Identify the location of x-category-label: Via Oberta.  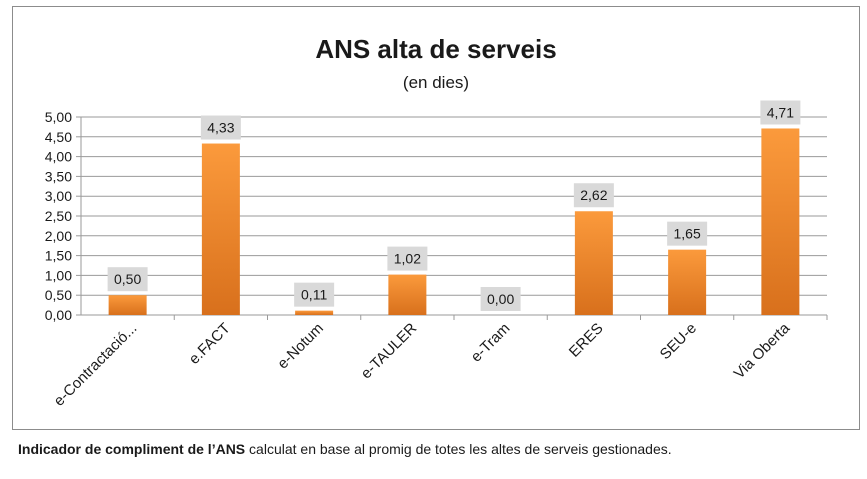
(762, 350).